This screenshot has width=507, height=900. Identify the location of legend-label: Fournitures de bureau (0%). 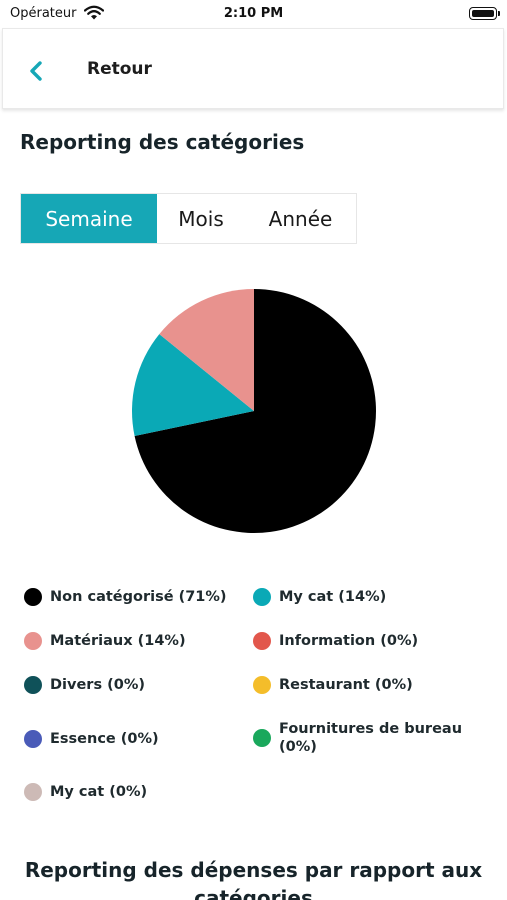
(371, 738).